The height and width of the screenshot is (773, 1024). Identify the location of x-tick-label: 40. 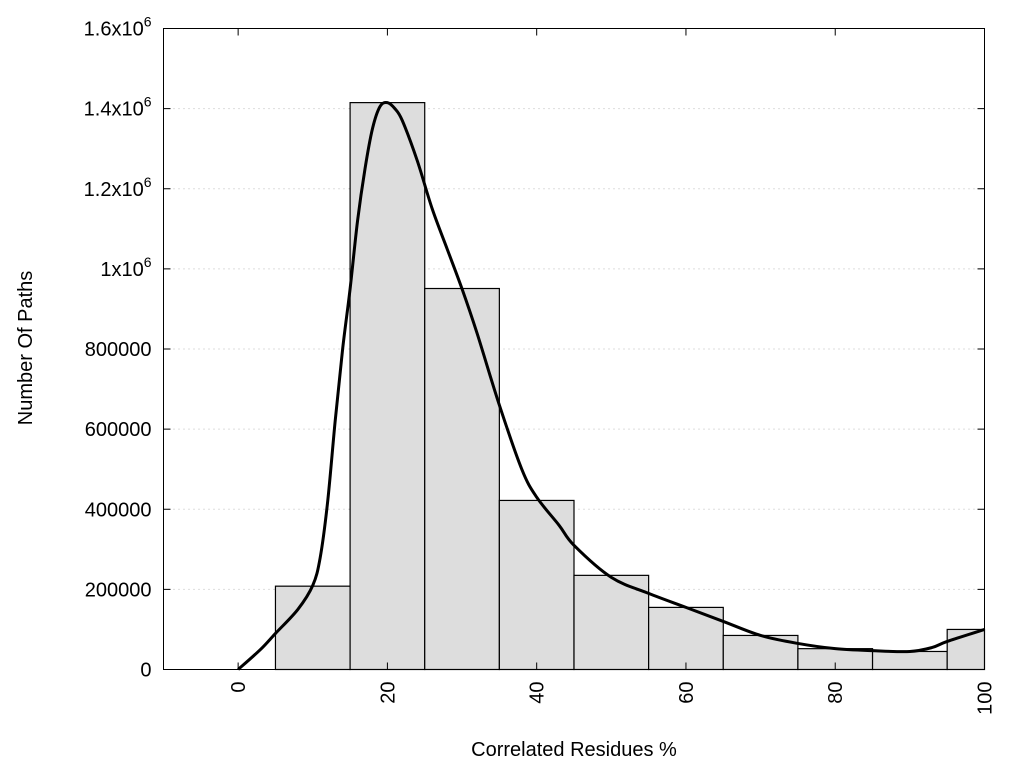
(538, 693).